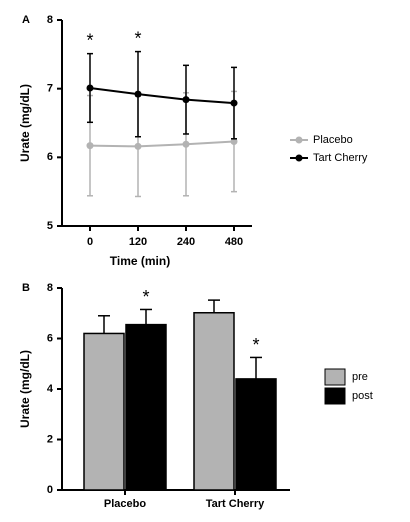 The height and width of the screenshot is (522, 410). I want to click on panel-label: B, so click(26, 288).